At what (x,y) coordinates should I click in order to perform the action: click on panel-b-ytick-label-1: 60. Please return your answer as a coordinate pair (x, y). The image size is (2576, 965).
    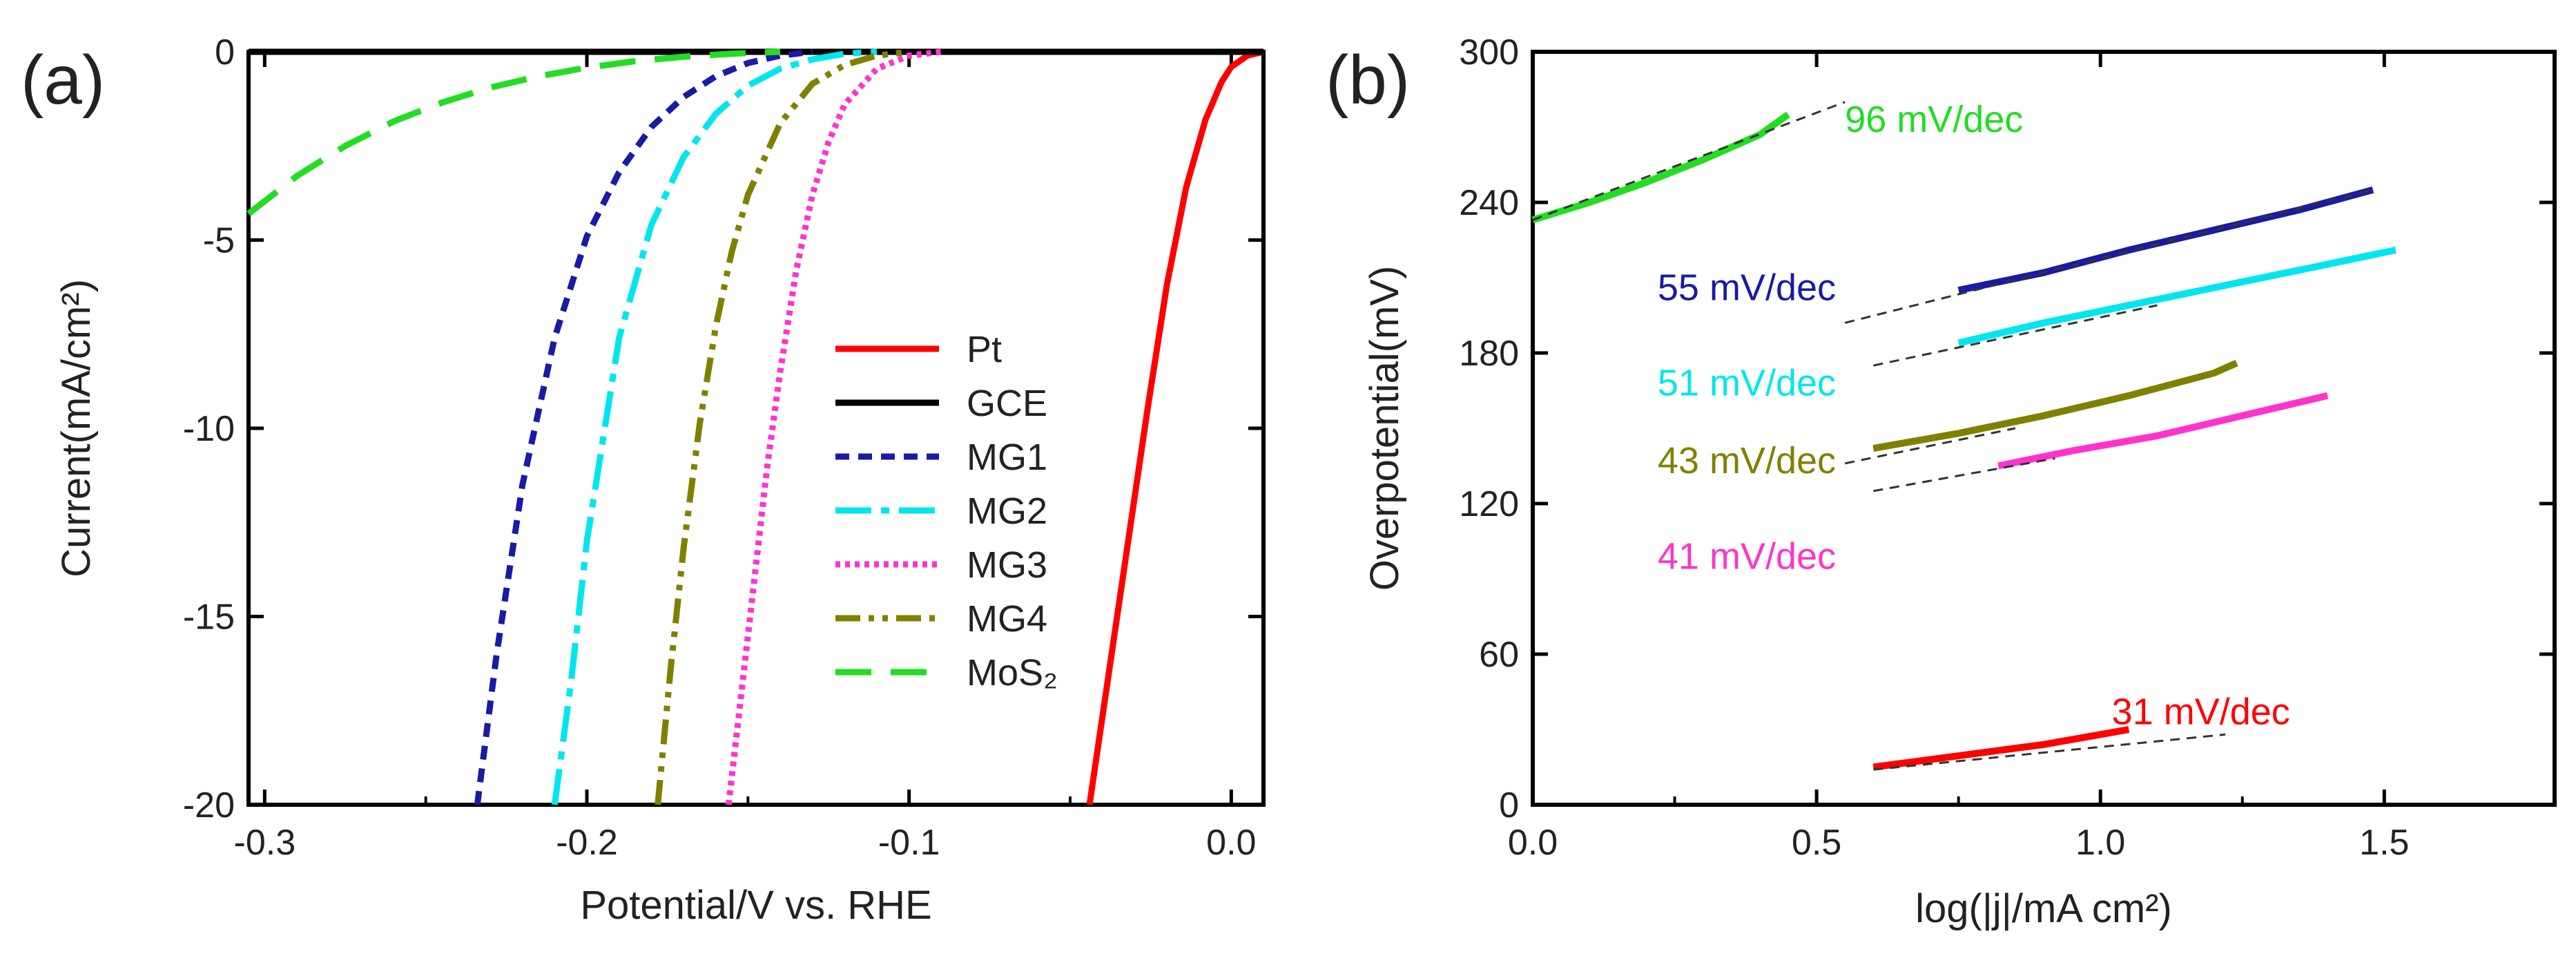
    Looking at the image, I should click on (1499, 655).